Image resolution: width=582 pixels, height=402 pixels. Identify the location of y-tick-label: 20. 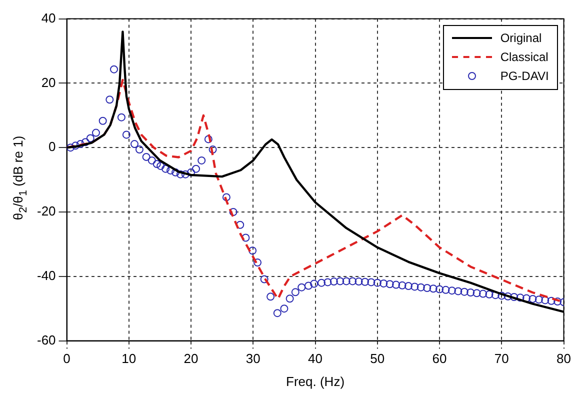
(48, 82).